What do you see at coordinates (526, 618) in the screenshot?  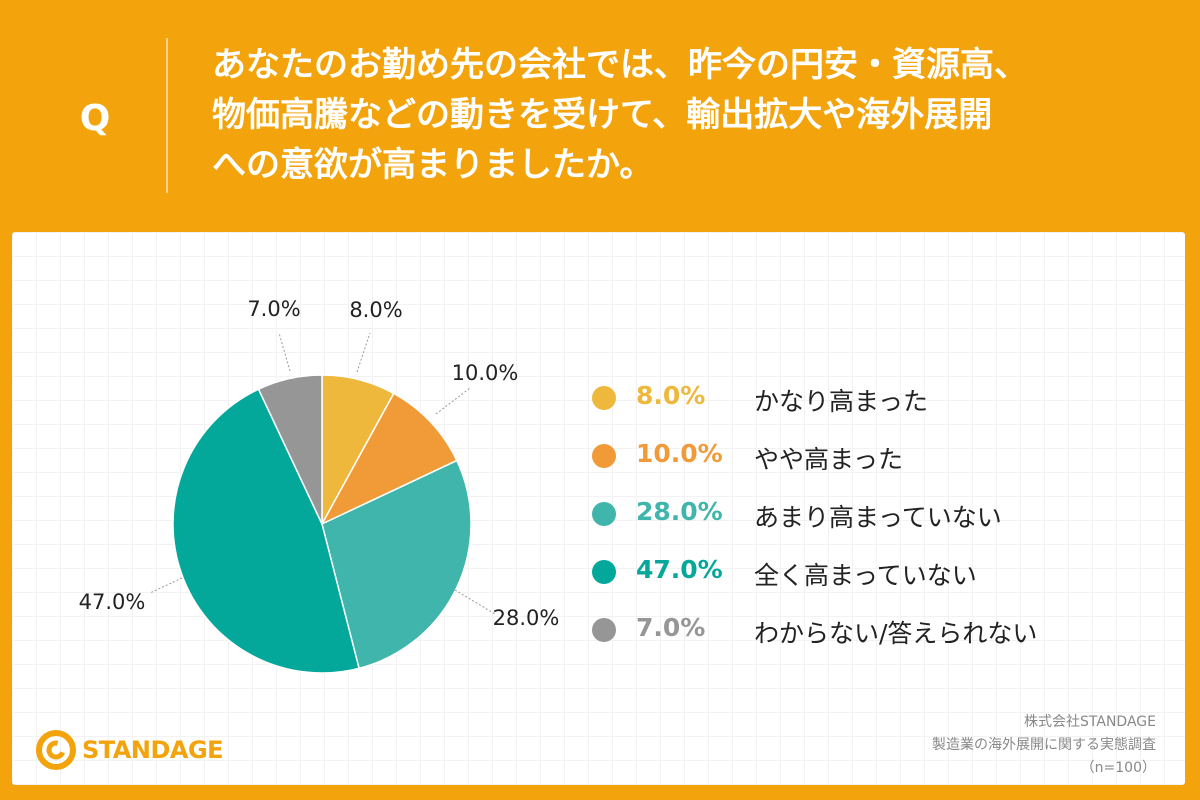 I see `slice-percent-label: 28.0%` at bounding box center [526, 618].